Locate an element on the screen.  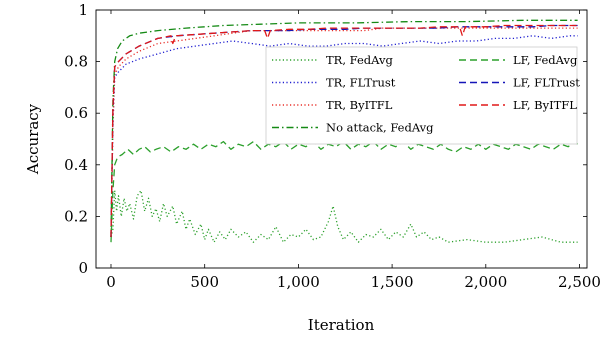
y-tick-label: 0 is located at coordinates (83, 268).